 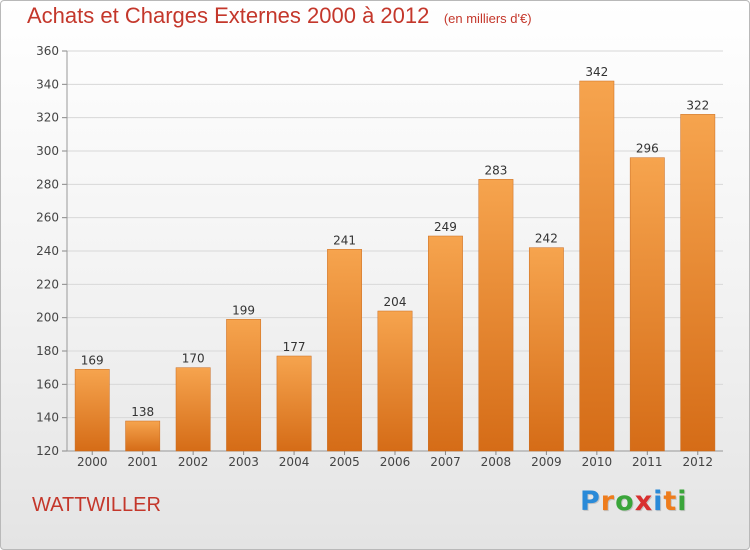 What do you see at coordinates (193, 462) in the screenshot?
I see `x-tick-label-2002: 2002` at bounding box center [193, 462].